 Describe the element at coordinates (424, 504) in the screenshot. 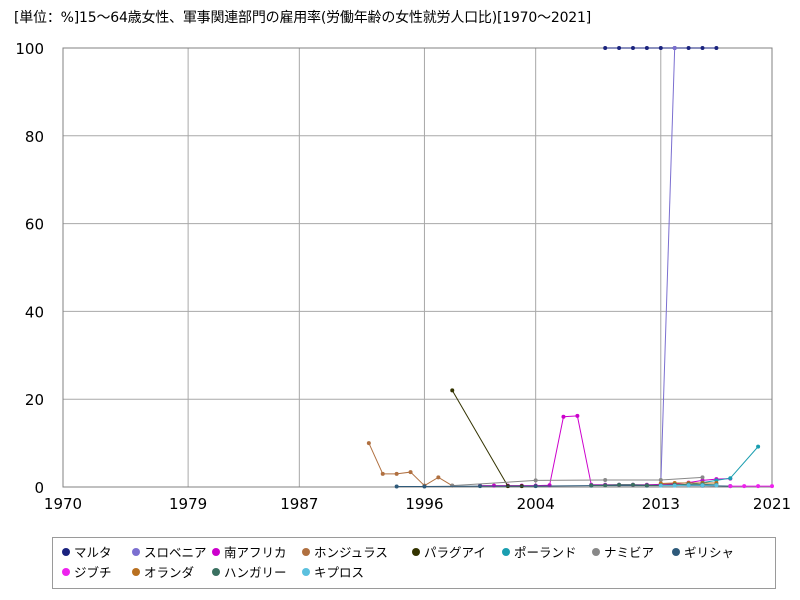

I see `x-tick-label: 1996` at that location.